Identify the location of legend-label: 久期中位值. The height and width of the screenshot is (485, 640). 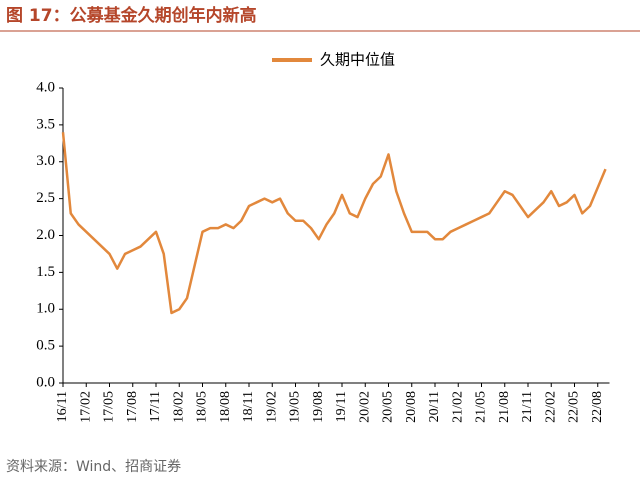
(357, 60).